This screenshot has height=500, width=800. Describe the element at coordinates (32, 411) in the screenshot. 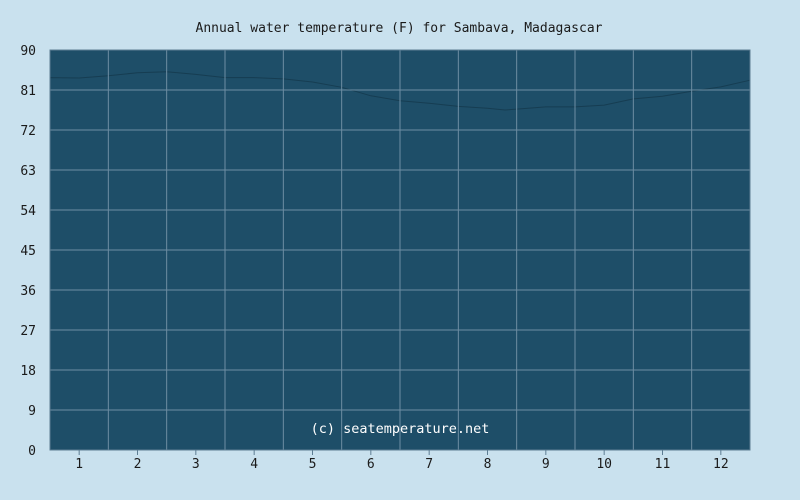

I see `y-tick-label: 9` at that location.